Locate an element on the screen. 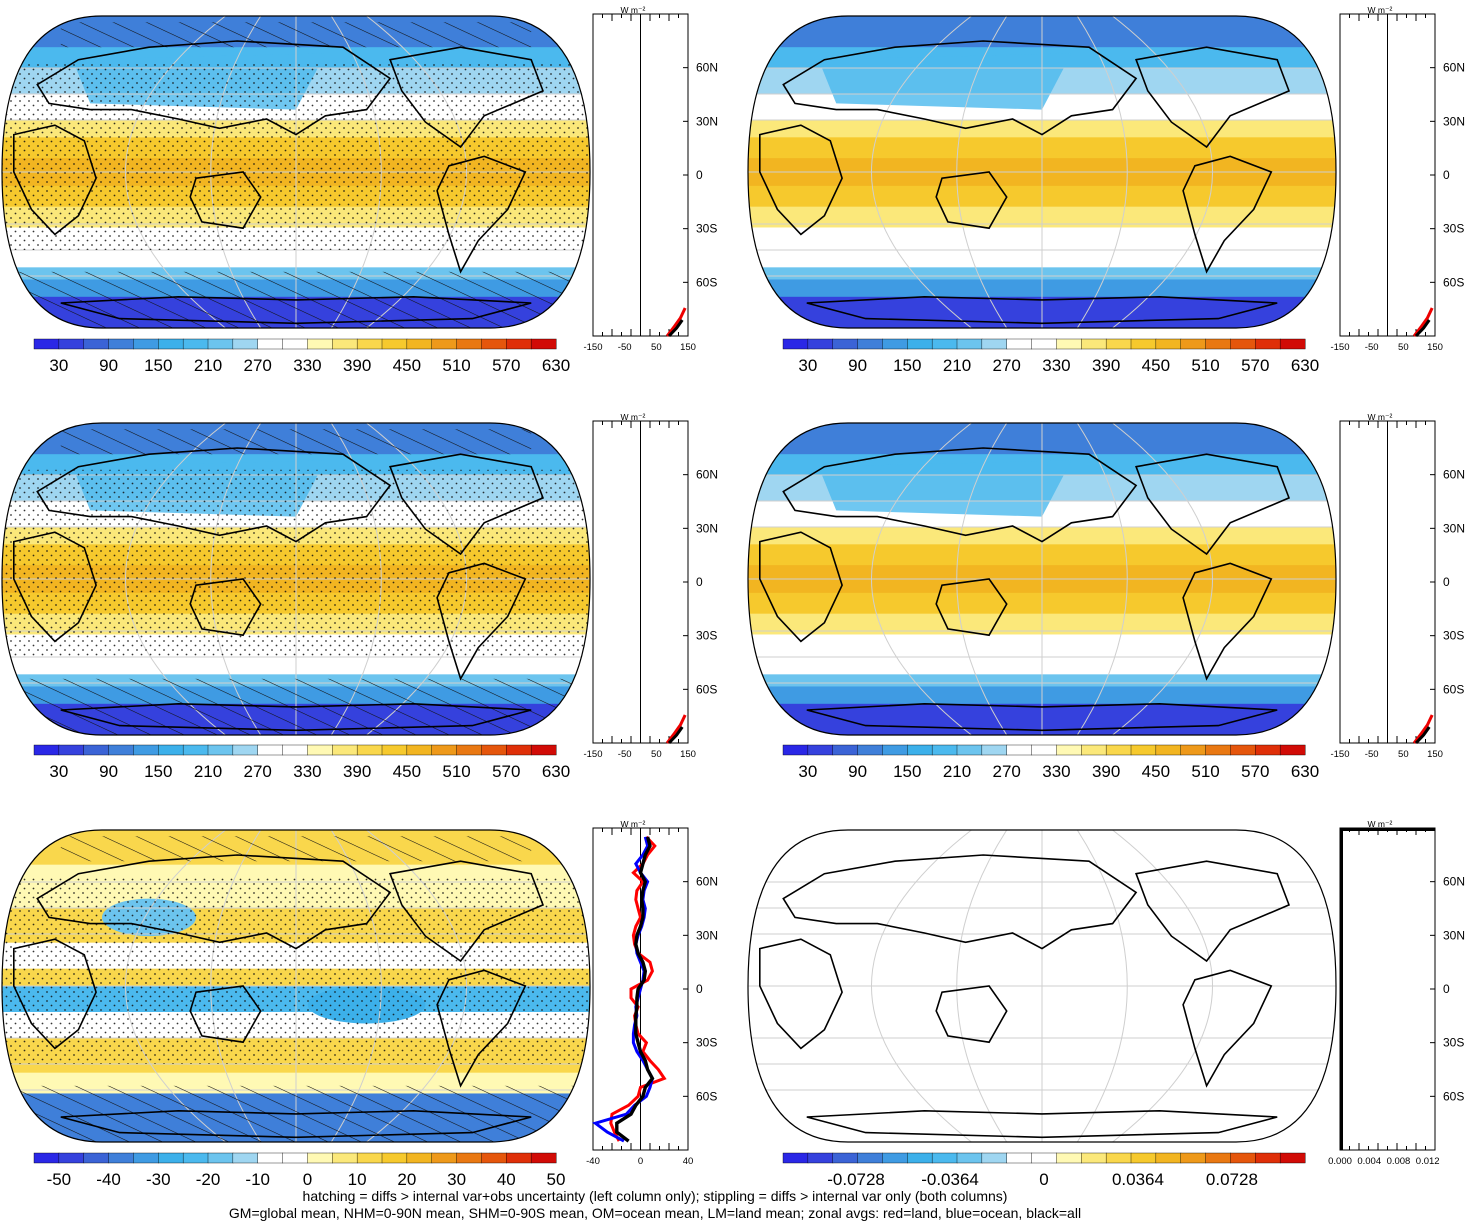 The width and height of the screenshot is (1483, 1222). colorbar-tick-label: 0 is located at coordinates (1043, 1179).